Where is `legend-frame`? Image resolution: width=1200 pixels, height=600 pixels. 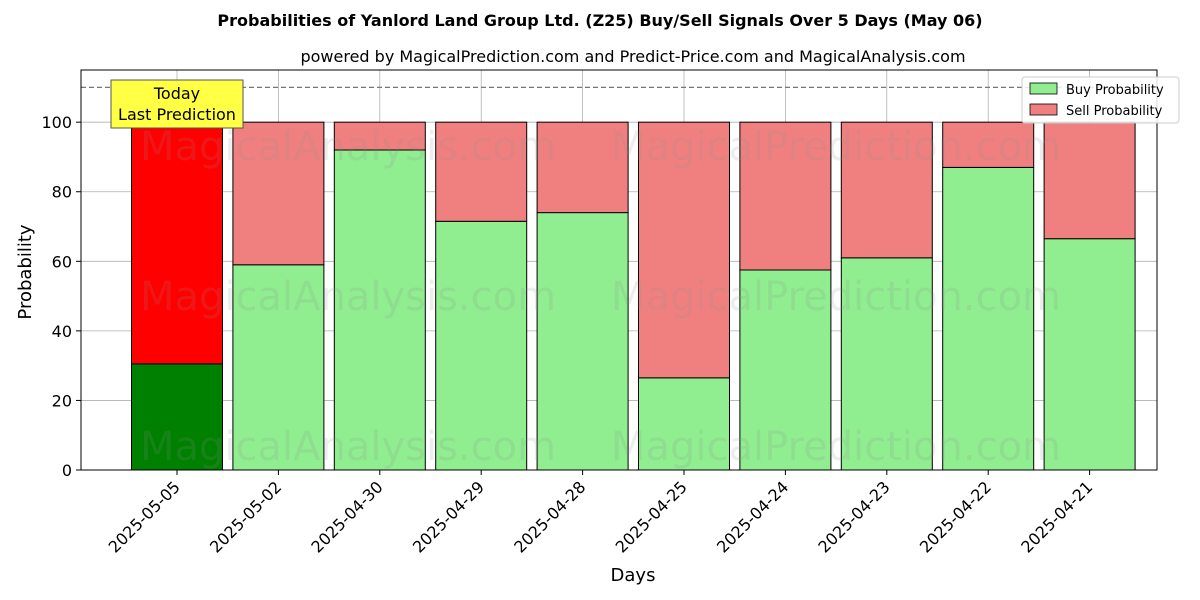 legend-frame is located at coordinates (1100, 100).